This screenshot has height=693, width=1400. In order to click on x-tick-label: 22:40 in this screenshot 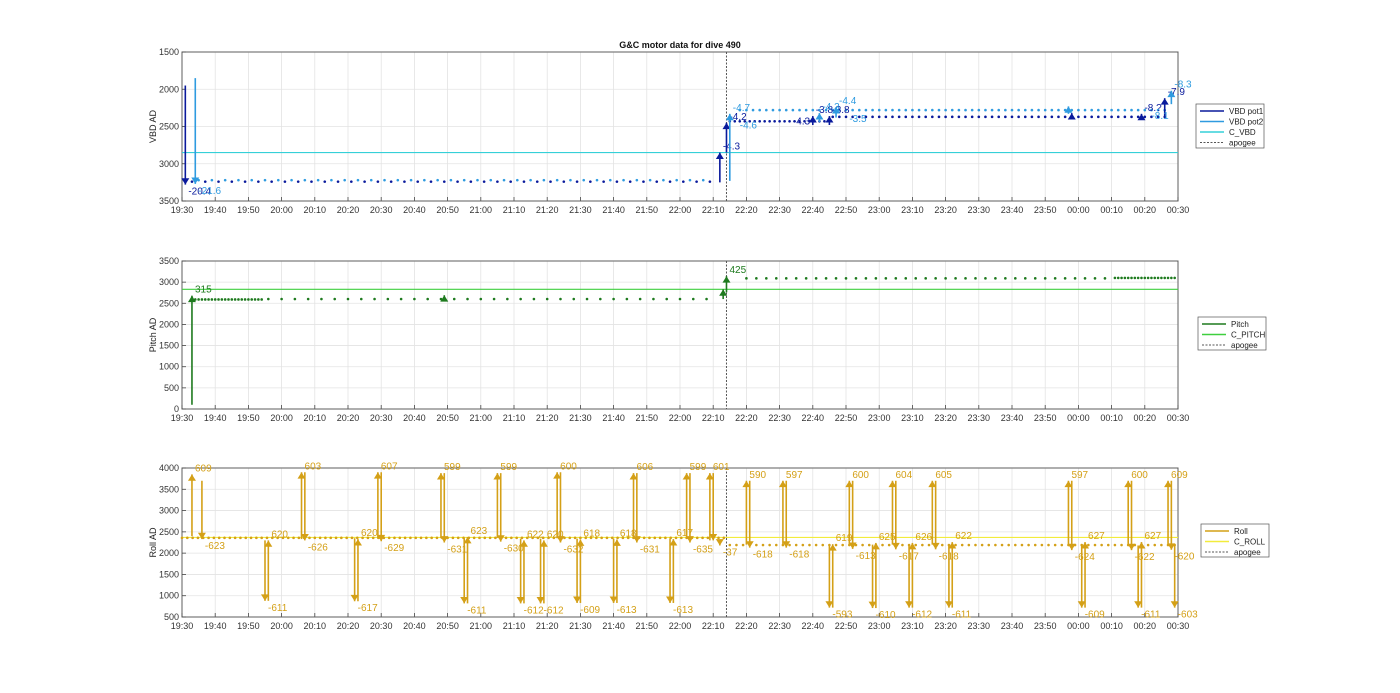, I will do `click(813, 210)`.